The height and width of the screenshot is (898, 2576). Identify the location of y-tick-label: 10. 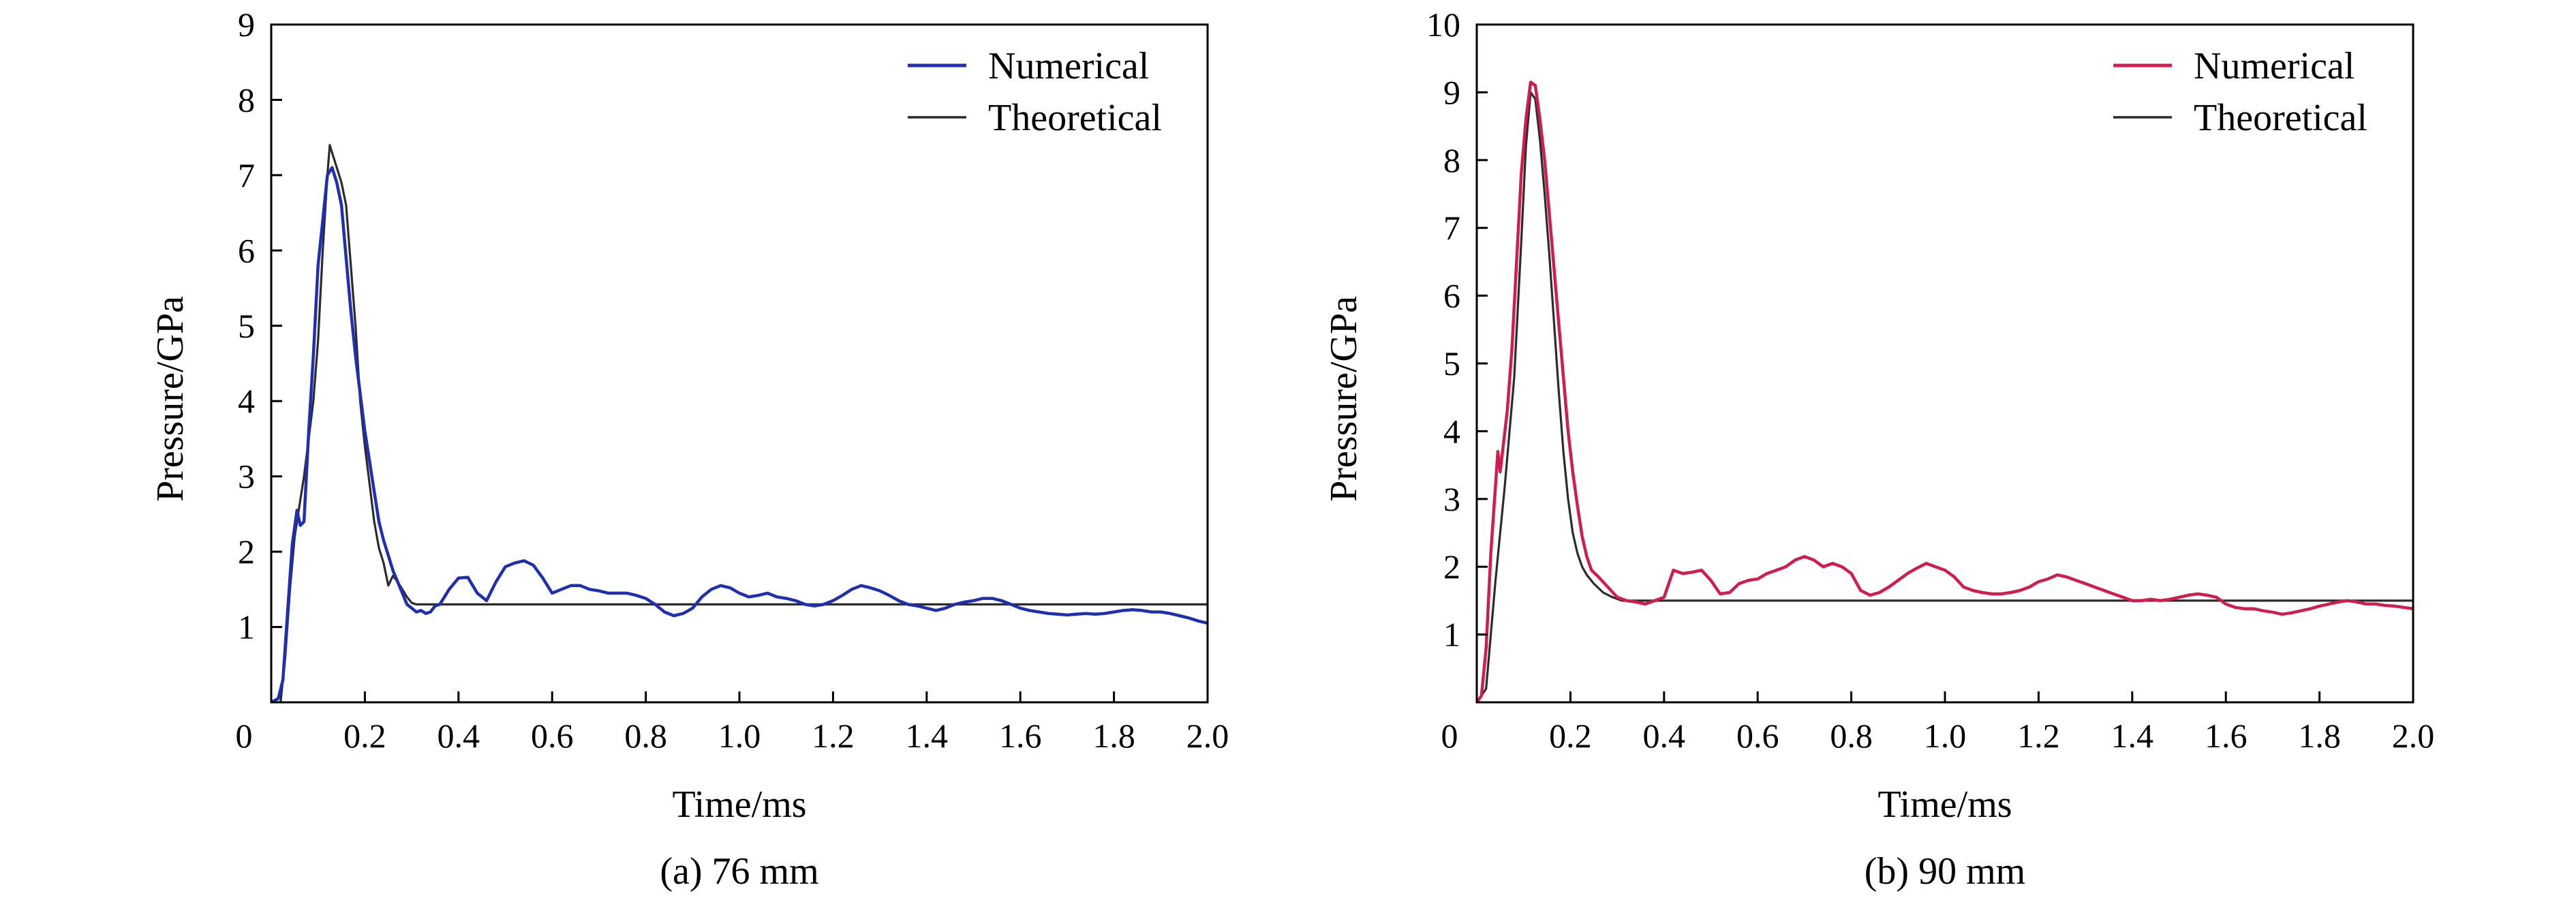
(1443, 24).